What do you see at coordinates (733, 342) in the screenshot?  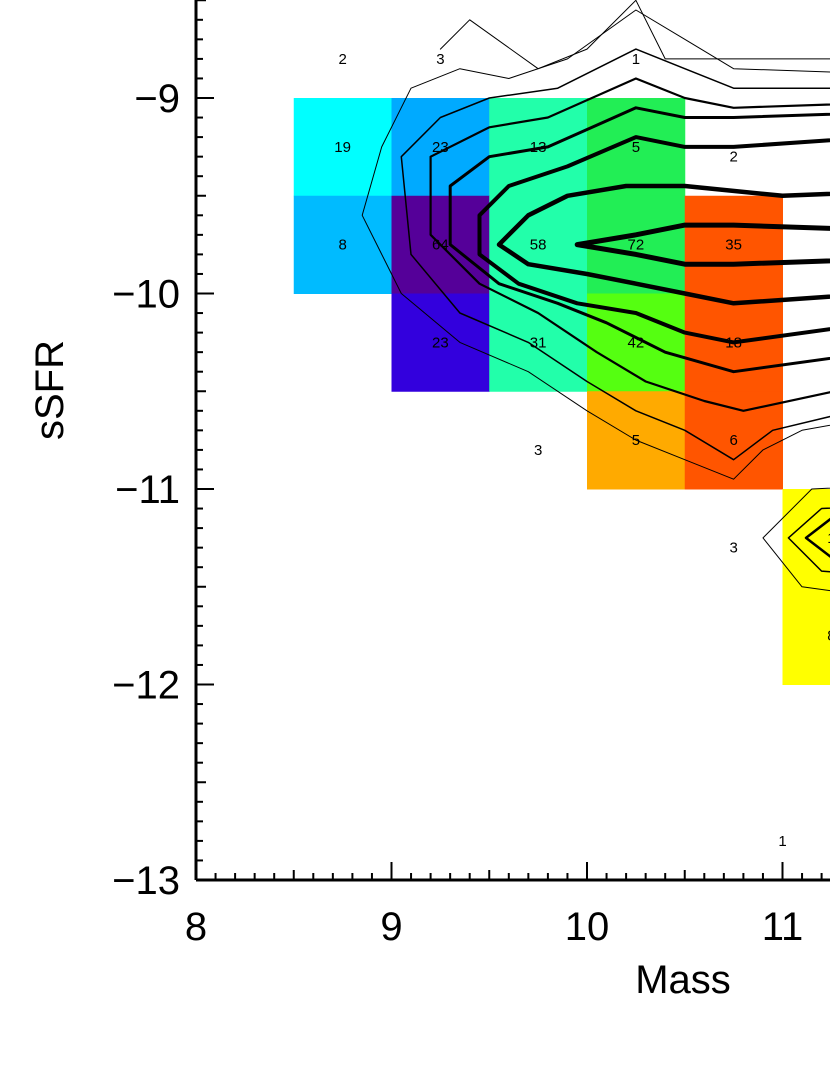 I see `cell-count-label: 18` at bounding box center [733, 342].